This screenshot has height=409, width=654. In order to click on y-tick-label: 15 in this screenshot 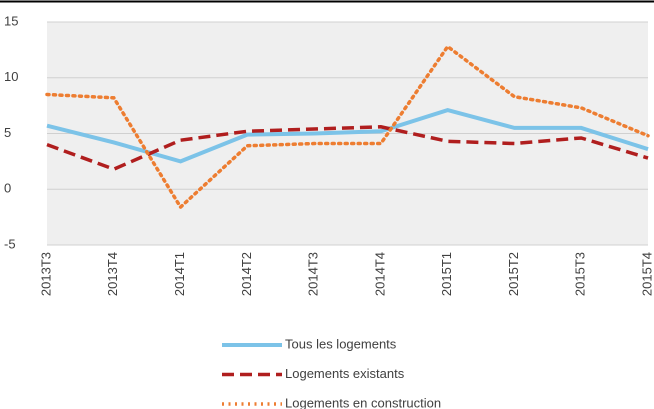, I will do `click(11, 20)`.